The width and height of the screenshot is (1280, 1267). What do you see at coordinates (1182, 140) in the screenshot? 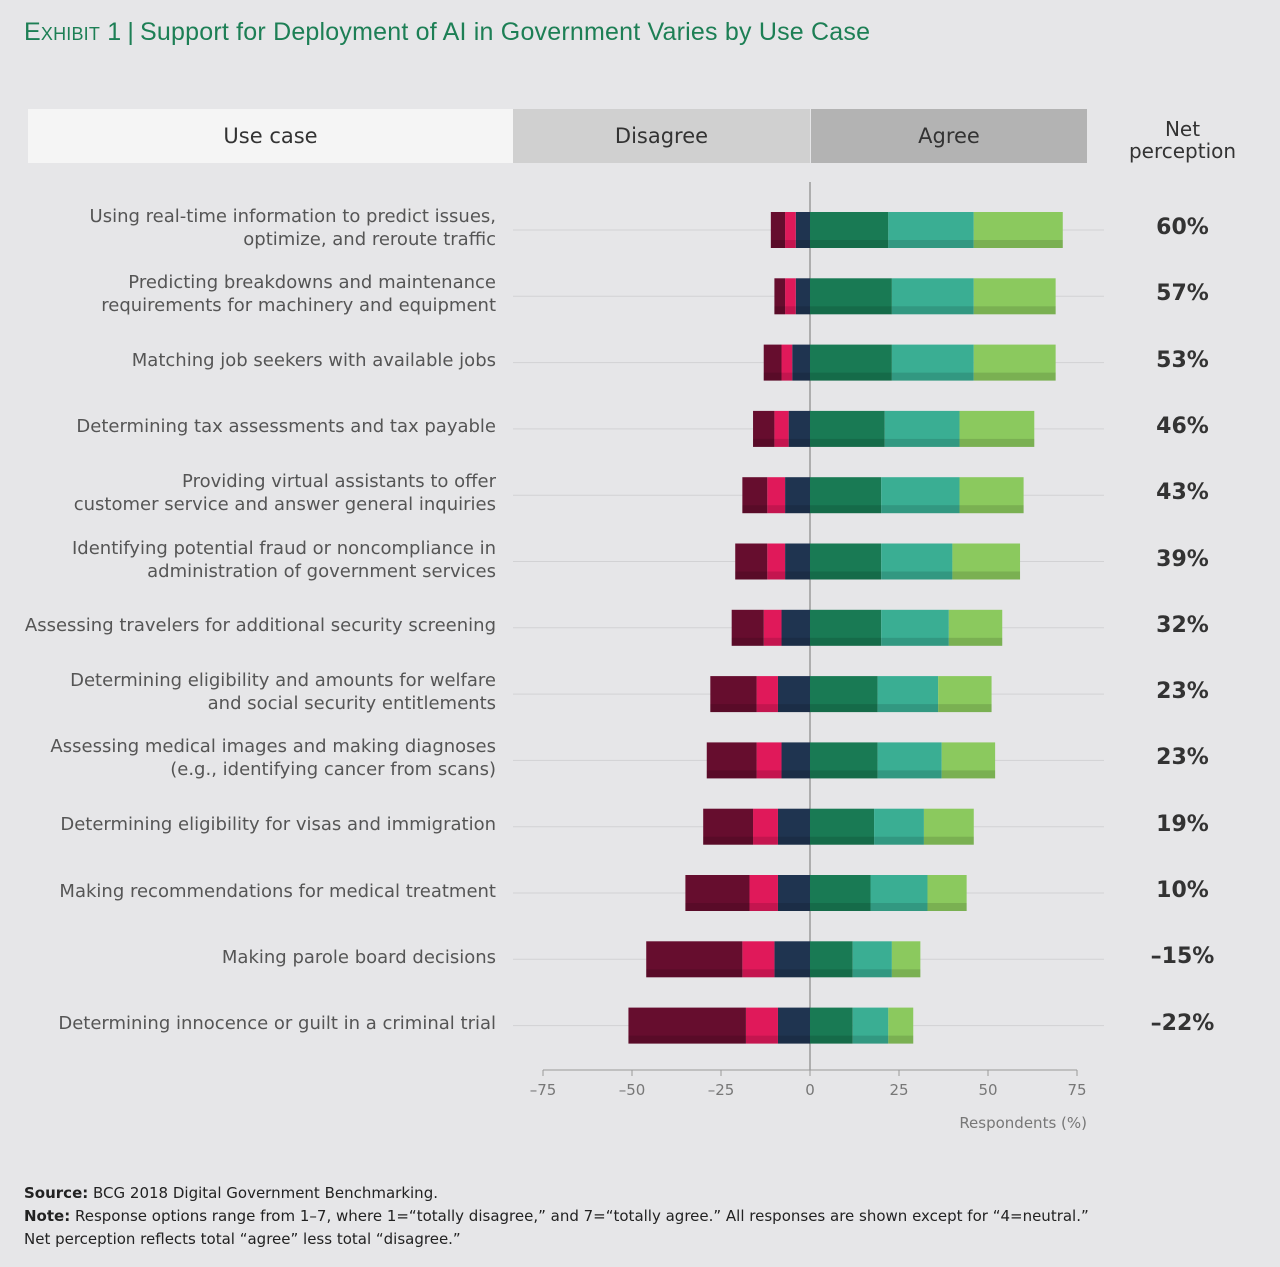
I see `header-net-perception: Net perception` at bounding box center [1182, 140].